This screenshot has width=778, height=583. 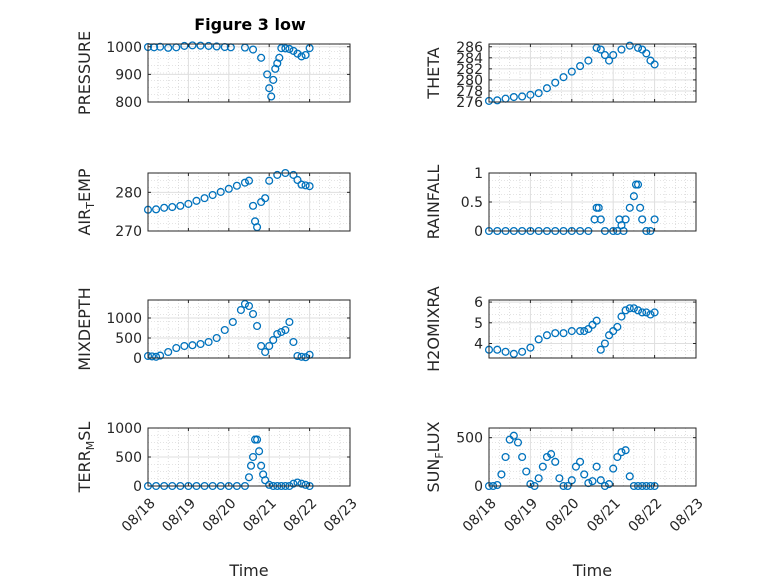 I want to click on x-tick-label: 08/22, so click(x=300, y=515).